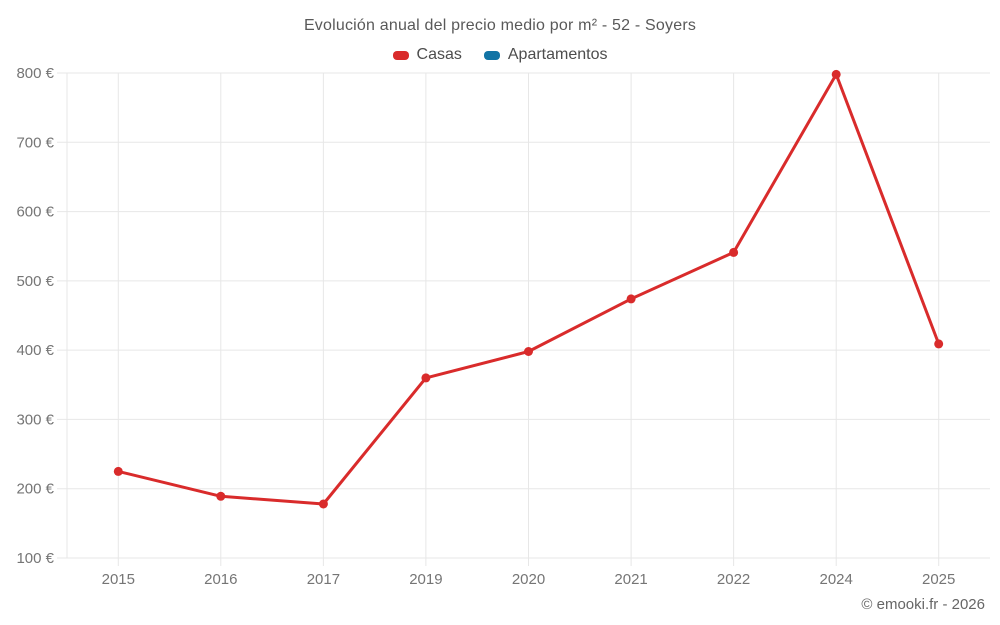  What do you see at coordinates (557, 54) in the screenshot?
I see `legend-label-apartamentos: Apartamentos` at bounding box center [557, 54].